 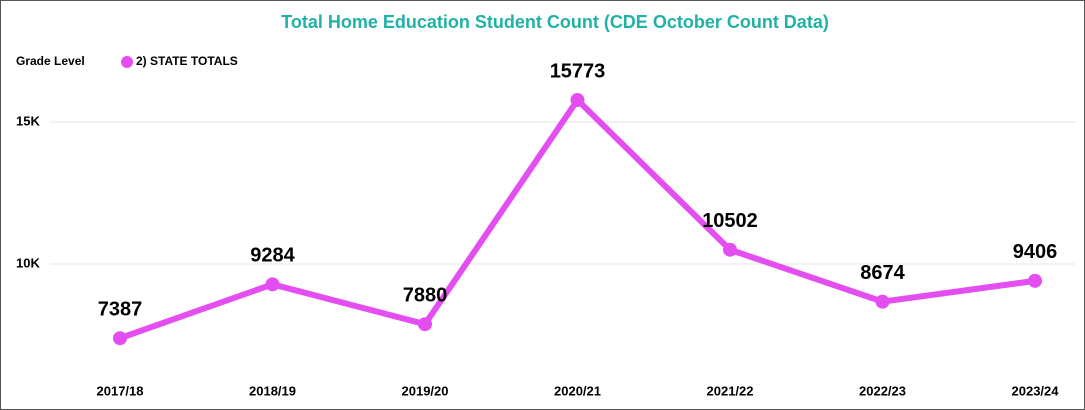 I want to click on data-label: 10502, so click(x=730, y=221).